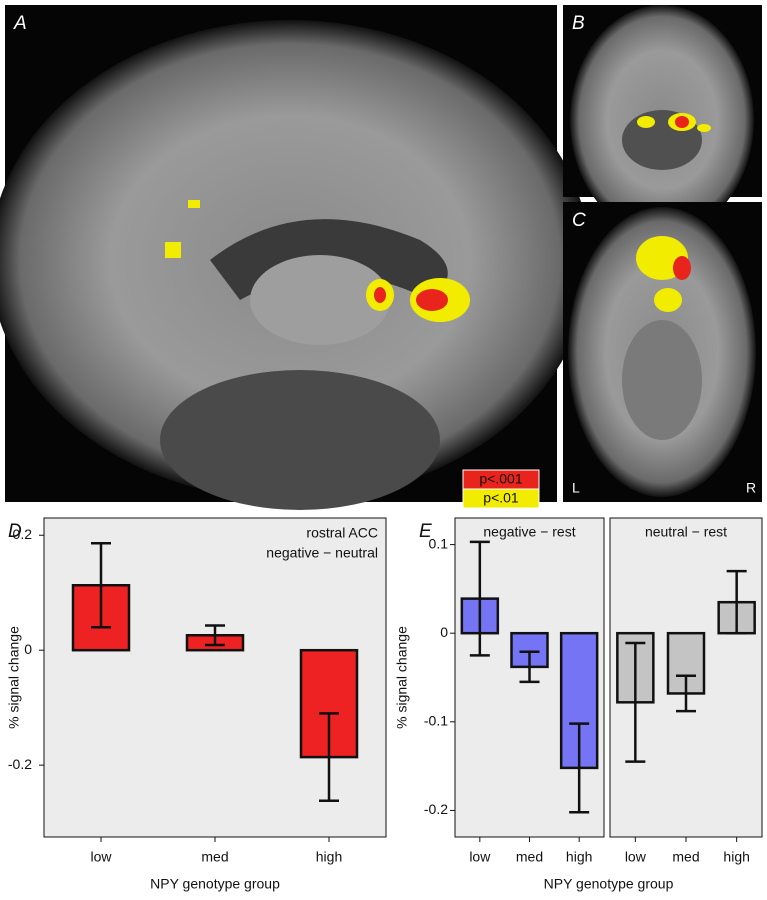 The width and height of the screenshot is (767, 900). Describe the element at coordinates (751, 488) in the screenshot. I see `orientation-right: R` at that location.